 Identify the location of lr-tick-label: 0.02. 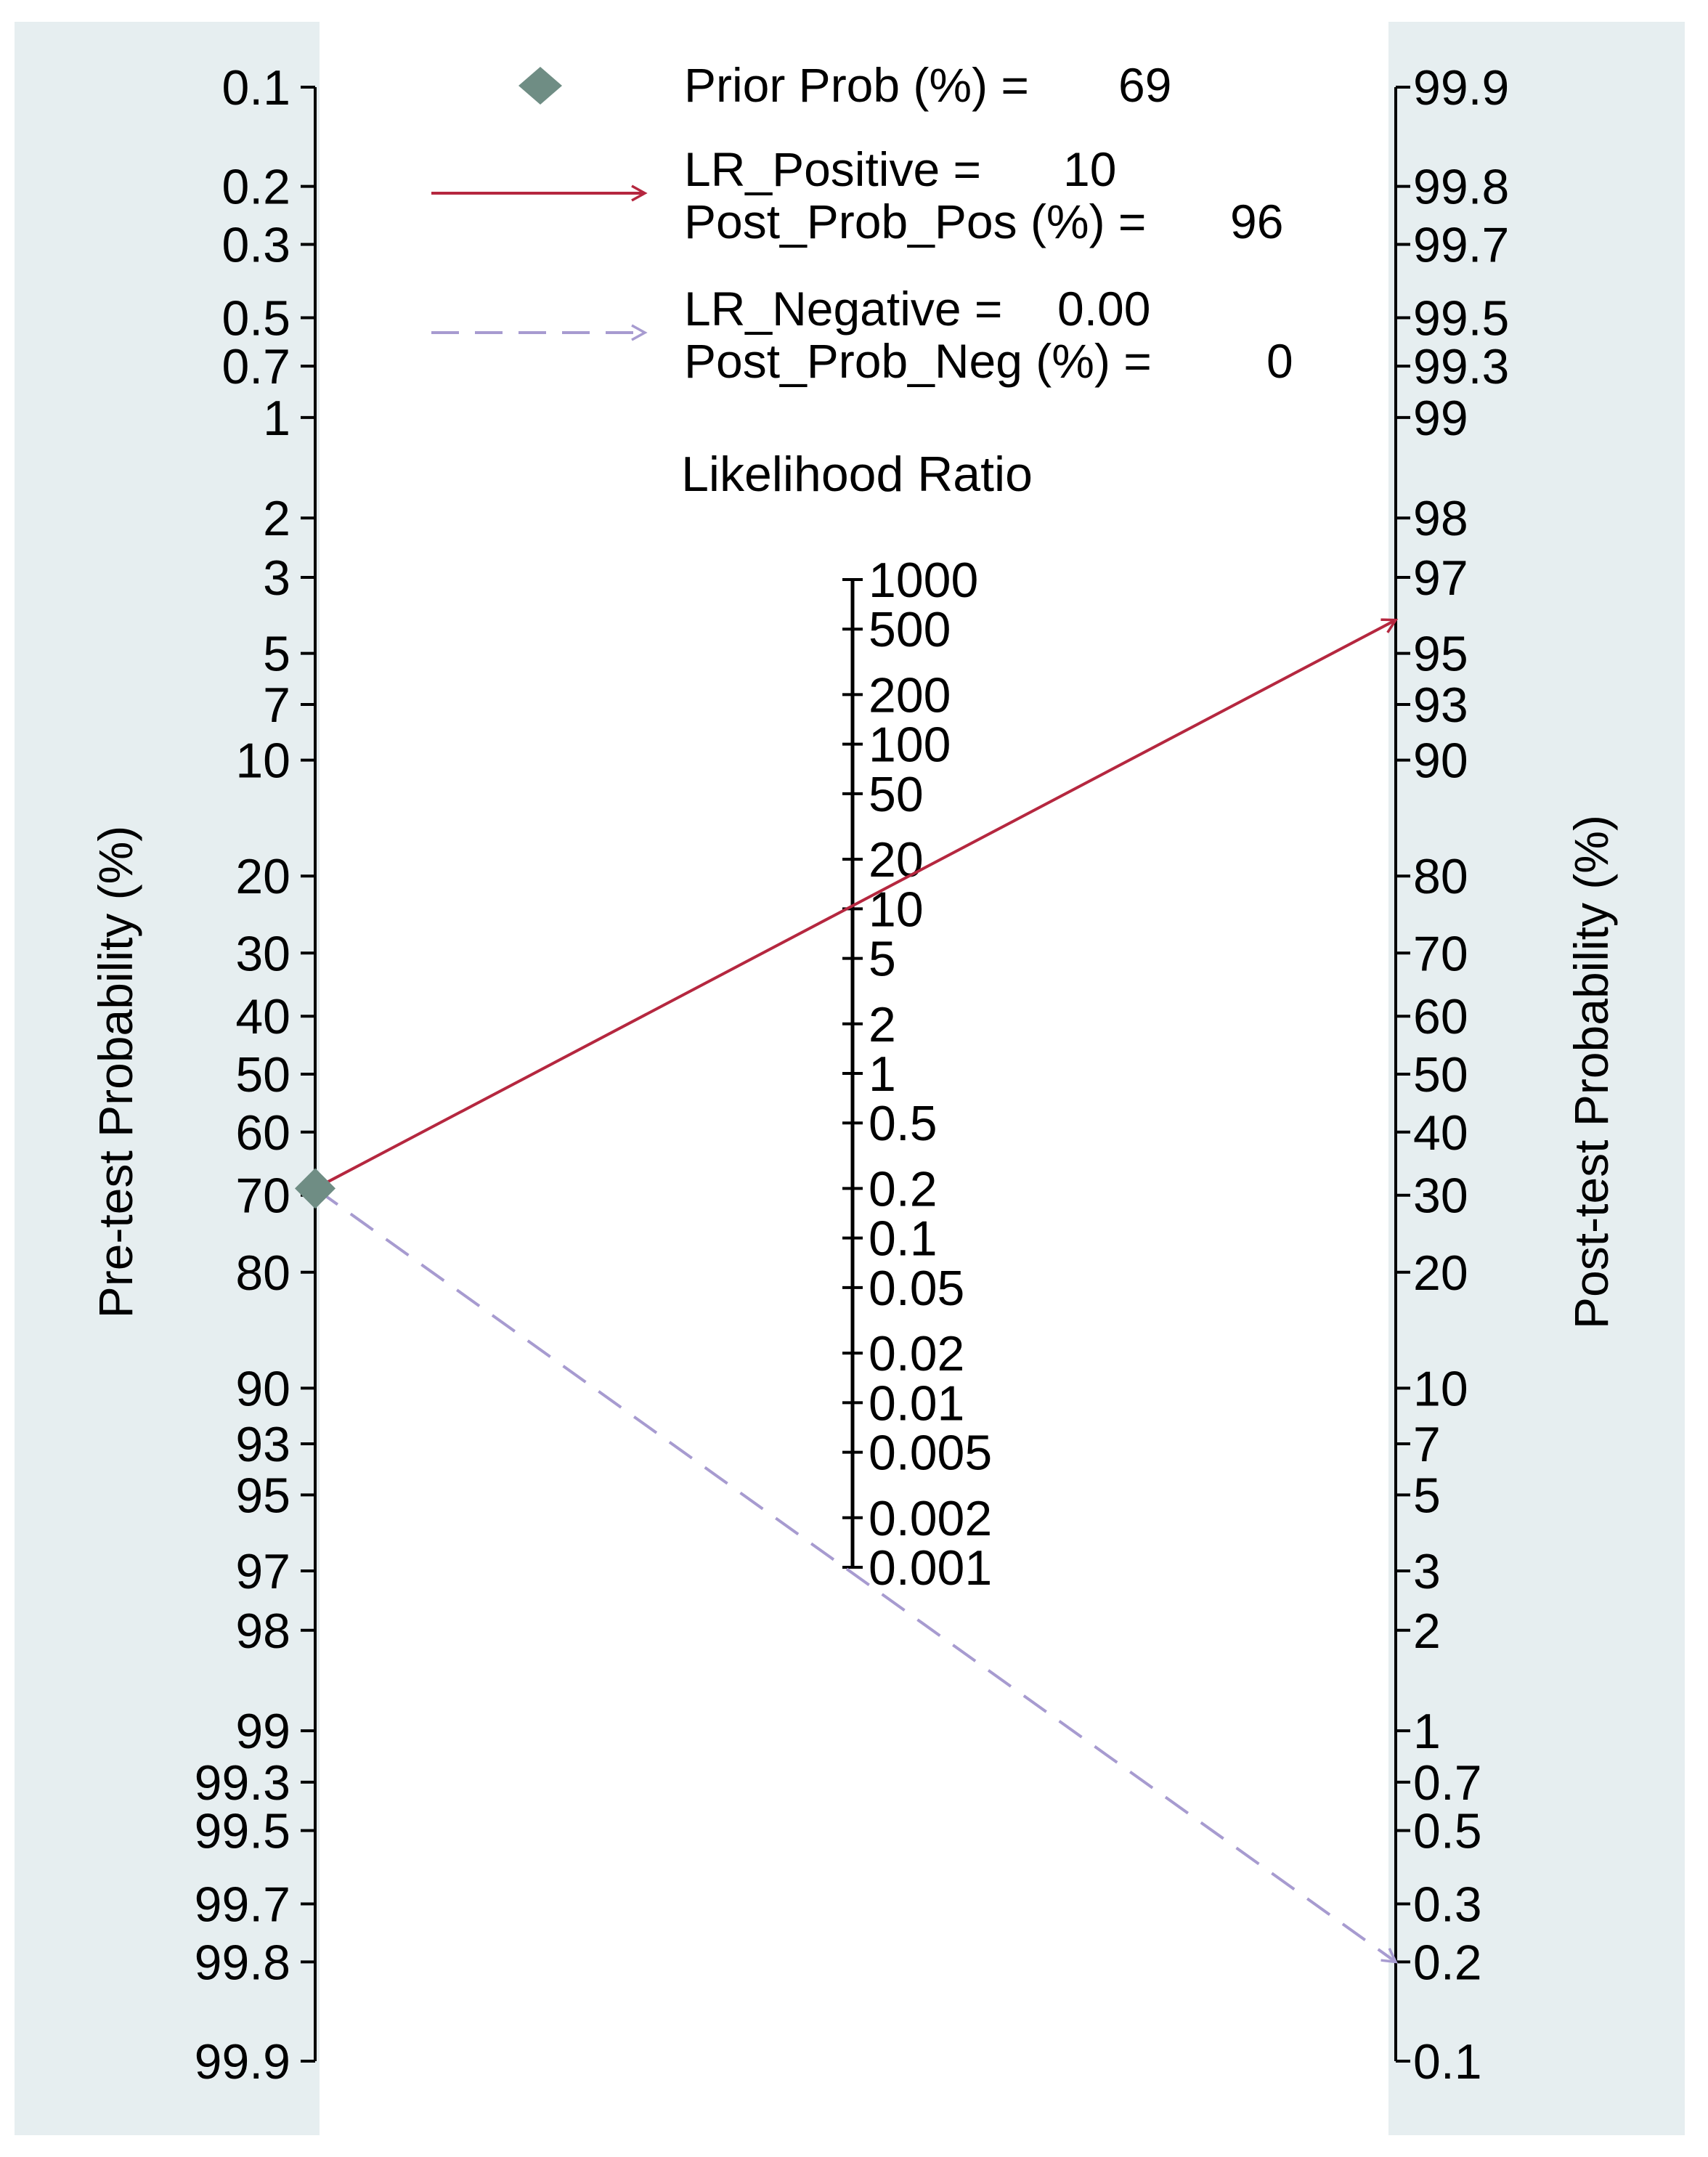
(916, 1353).